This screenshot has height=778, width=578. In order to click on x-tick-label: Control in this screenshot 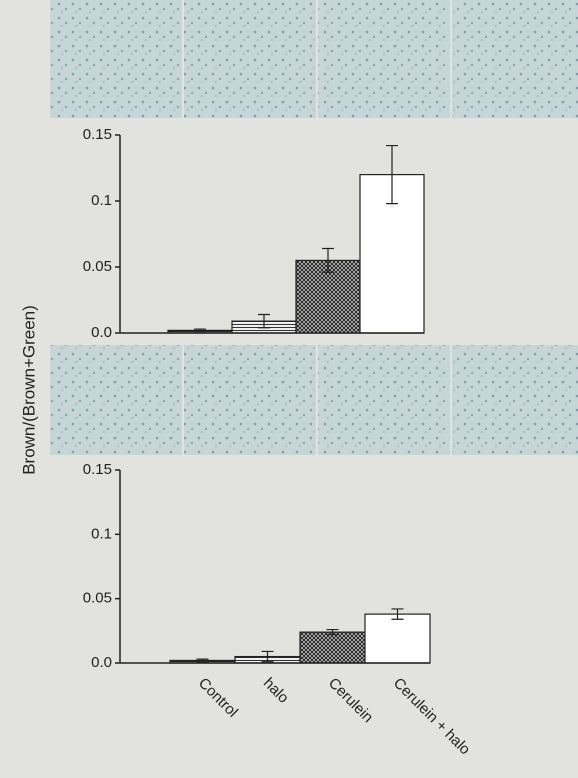, I will do `click(218, 698)`.